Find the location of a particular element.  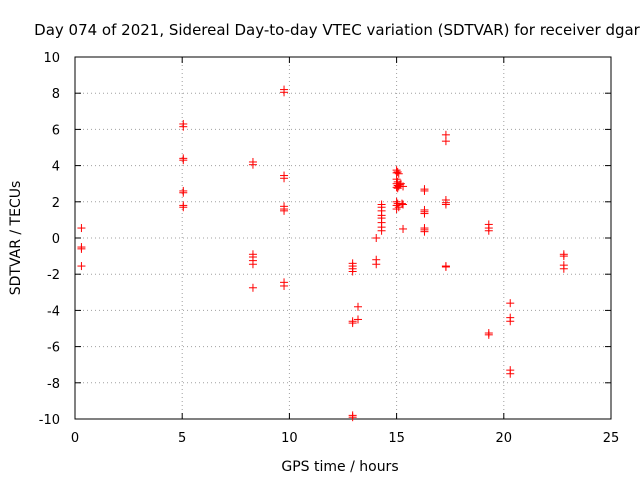

x-tick-label: 0 is located at coordinates (75, 438).